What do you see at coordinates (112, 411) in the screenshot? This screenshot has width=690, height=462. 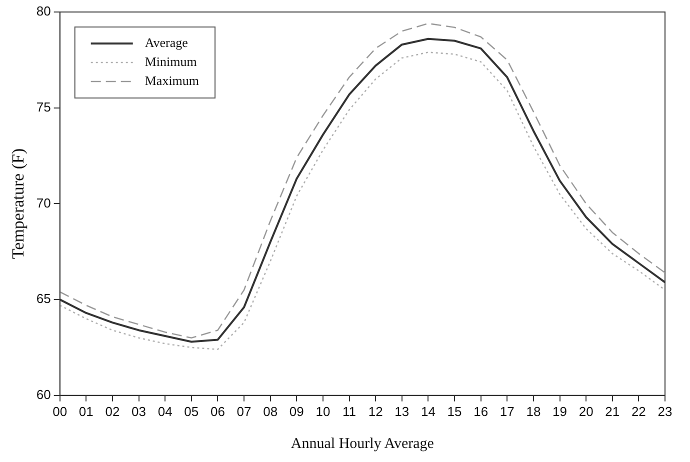 I see `x-tick-label: 02` at bounding box center [112, 411].